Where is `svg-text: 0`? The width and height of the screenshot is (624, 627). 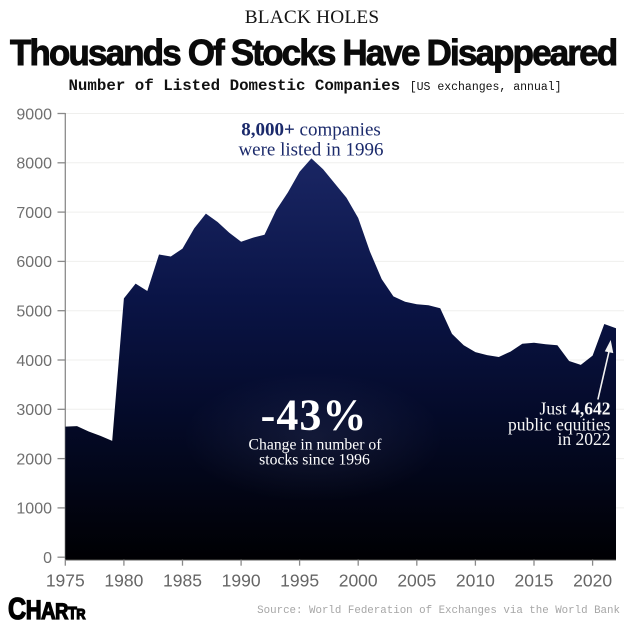
svg-text: 0 is located at coordinates (47, 558).